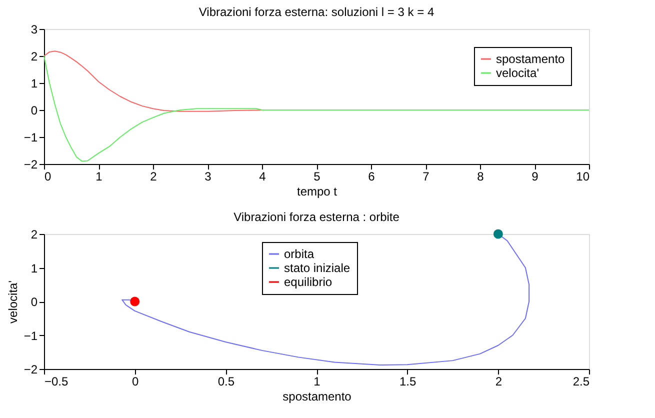 This screenshot has height=418, width=655. Describe the element at coordinates (317, 191) in the screenshot. I see `x-axis-title: tempo t` at that location.